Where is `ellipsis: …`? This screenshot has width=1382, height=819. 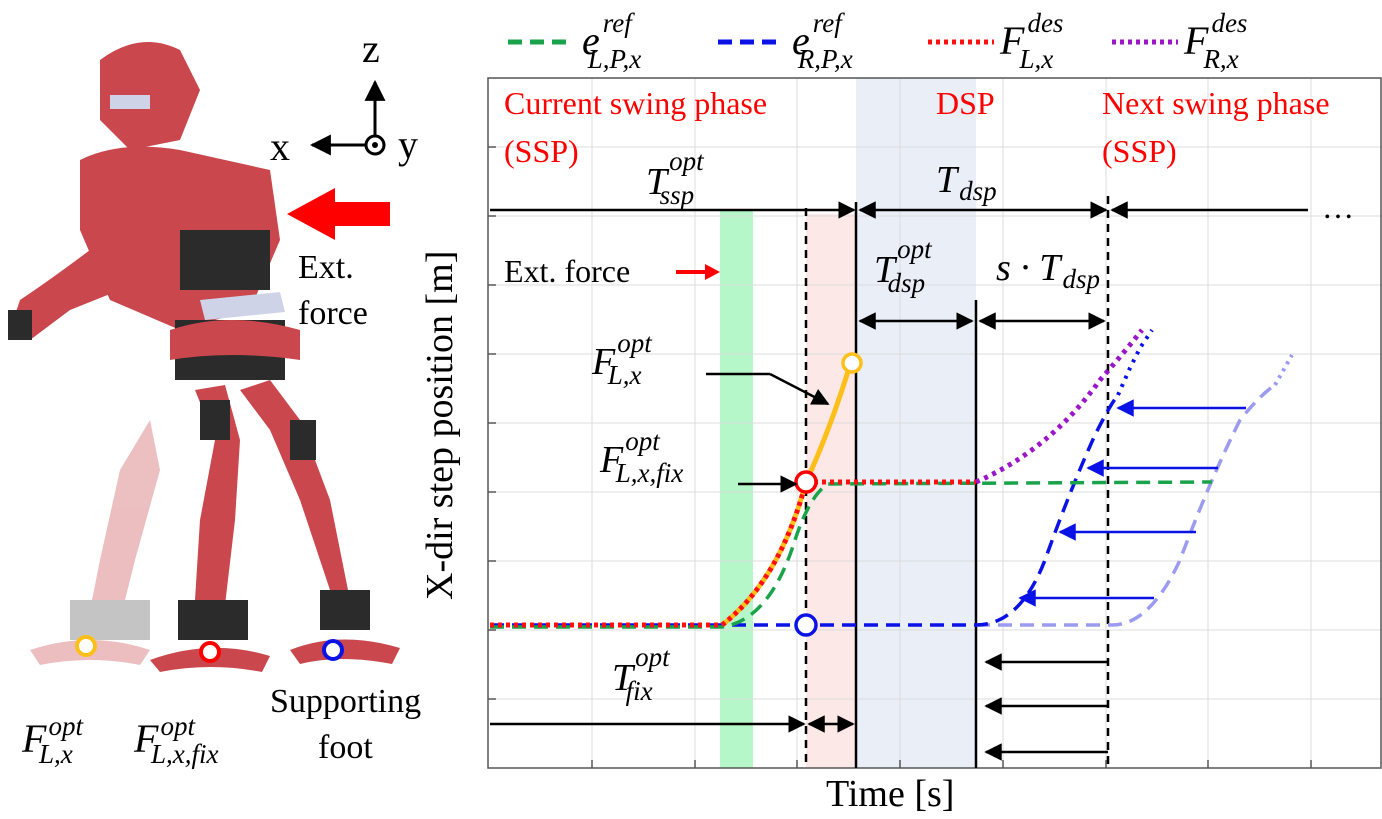 ellipsis: … is located at coordinates (1338, 207).